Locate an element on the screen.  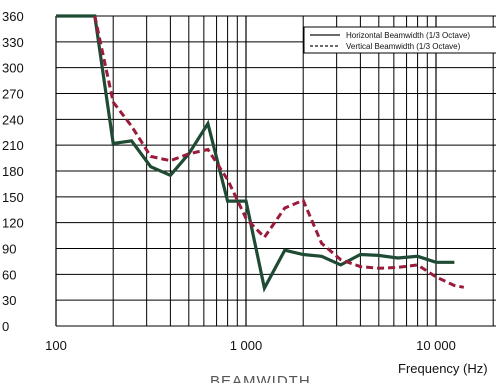
y-tick-label: 180 is located at coordinates (13, 171).